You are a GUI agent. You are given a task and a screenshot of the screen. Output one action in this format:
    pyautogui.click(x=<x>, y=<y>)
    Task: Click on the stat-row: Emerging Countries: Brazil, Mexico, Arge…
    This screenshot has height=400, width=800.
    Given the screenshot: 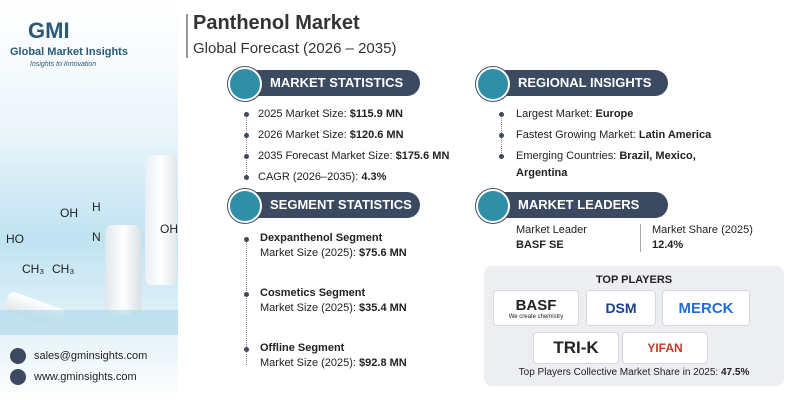 What is the action you would take?
    pyautogui.click(x=616, y=165)
    